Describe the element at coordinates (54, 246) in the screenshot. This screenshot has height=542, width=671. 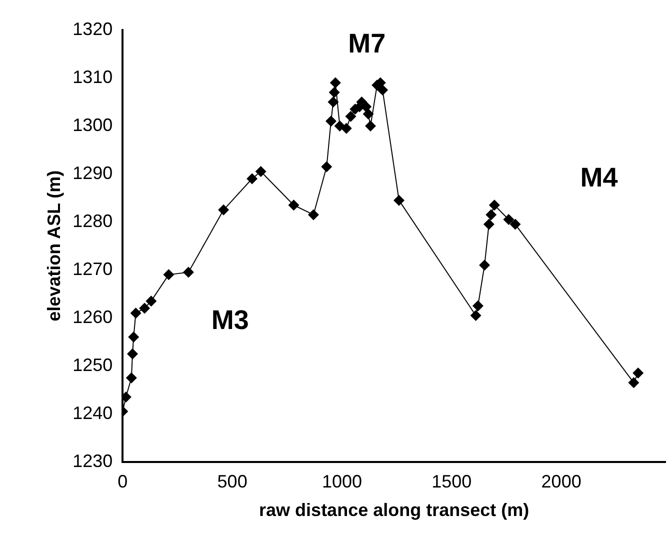
I see `y-axis-title: elevation ASL (m)` at that location.